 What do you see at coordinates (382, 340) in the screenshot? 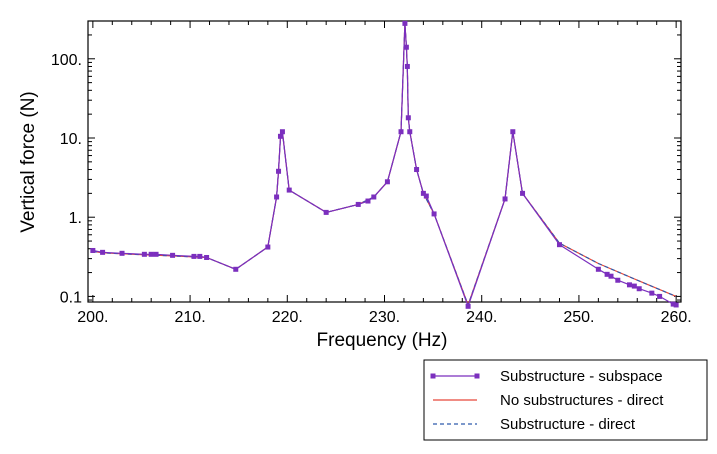
I see `x-axis-title: Frequency (Hz)` at bounding box center [382, 340].